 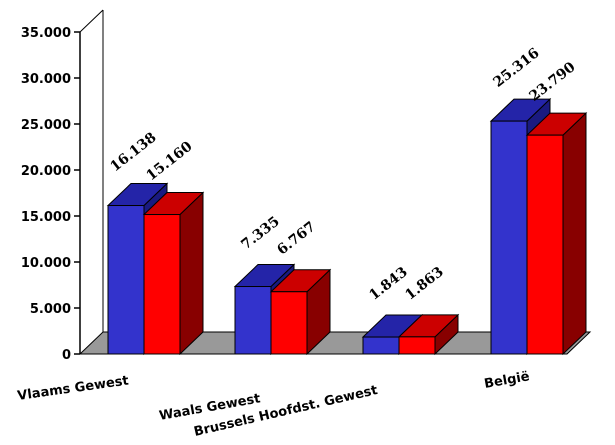 What do you see at coordinates (507, 380) in the screenshot?
I see `x-tick-label: België` at bounding box center [507, 380].